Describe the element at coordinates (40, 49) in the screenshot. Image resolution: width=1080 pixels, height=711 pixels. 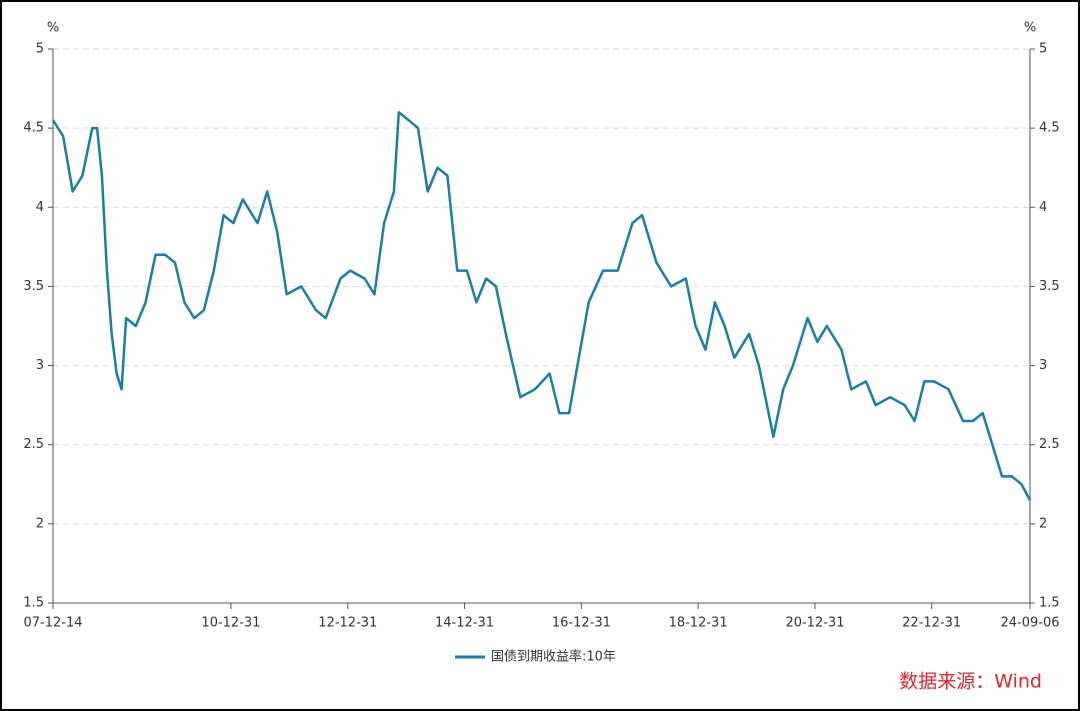
I see `y-tick-label: 5` at that location.